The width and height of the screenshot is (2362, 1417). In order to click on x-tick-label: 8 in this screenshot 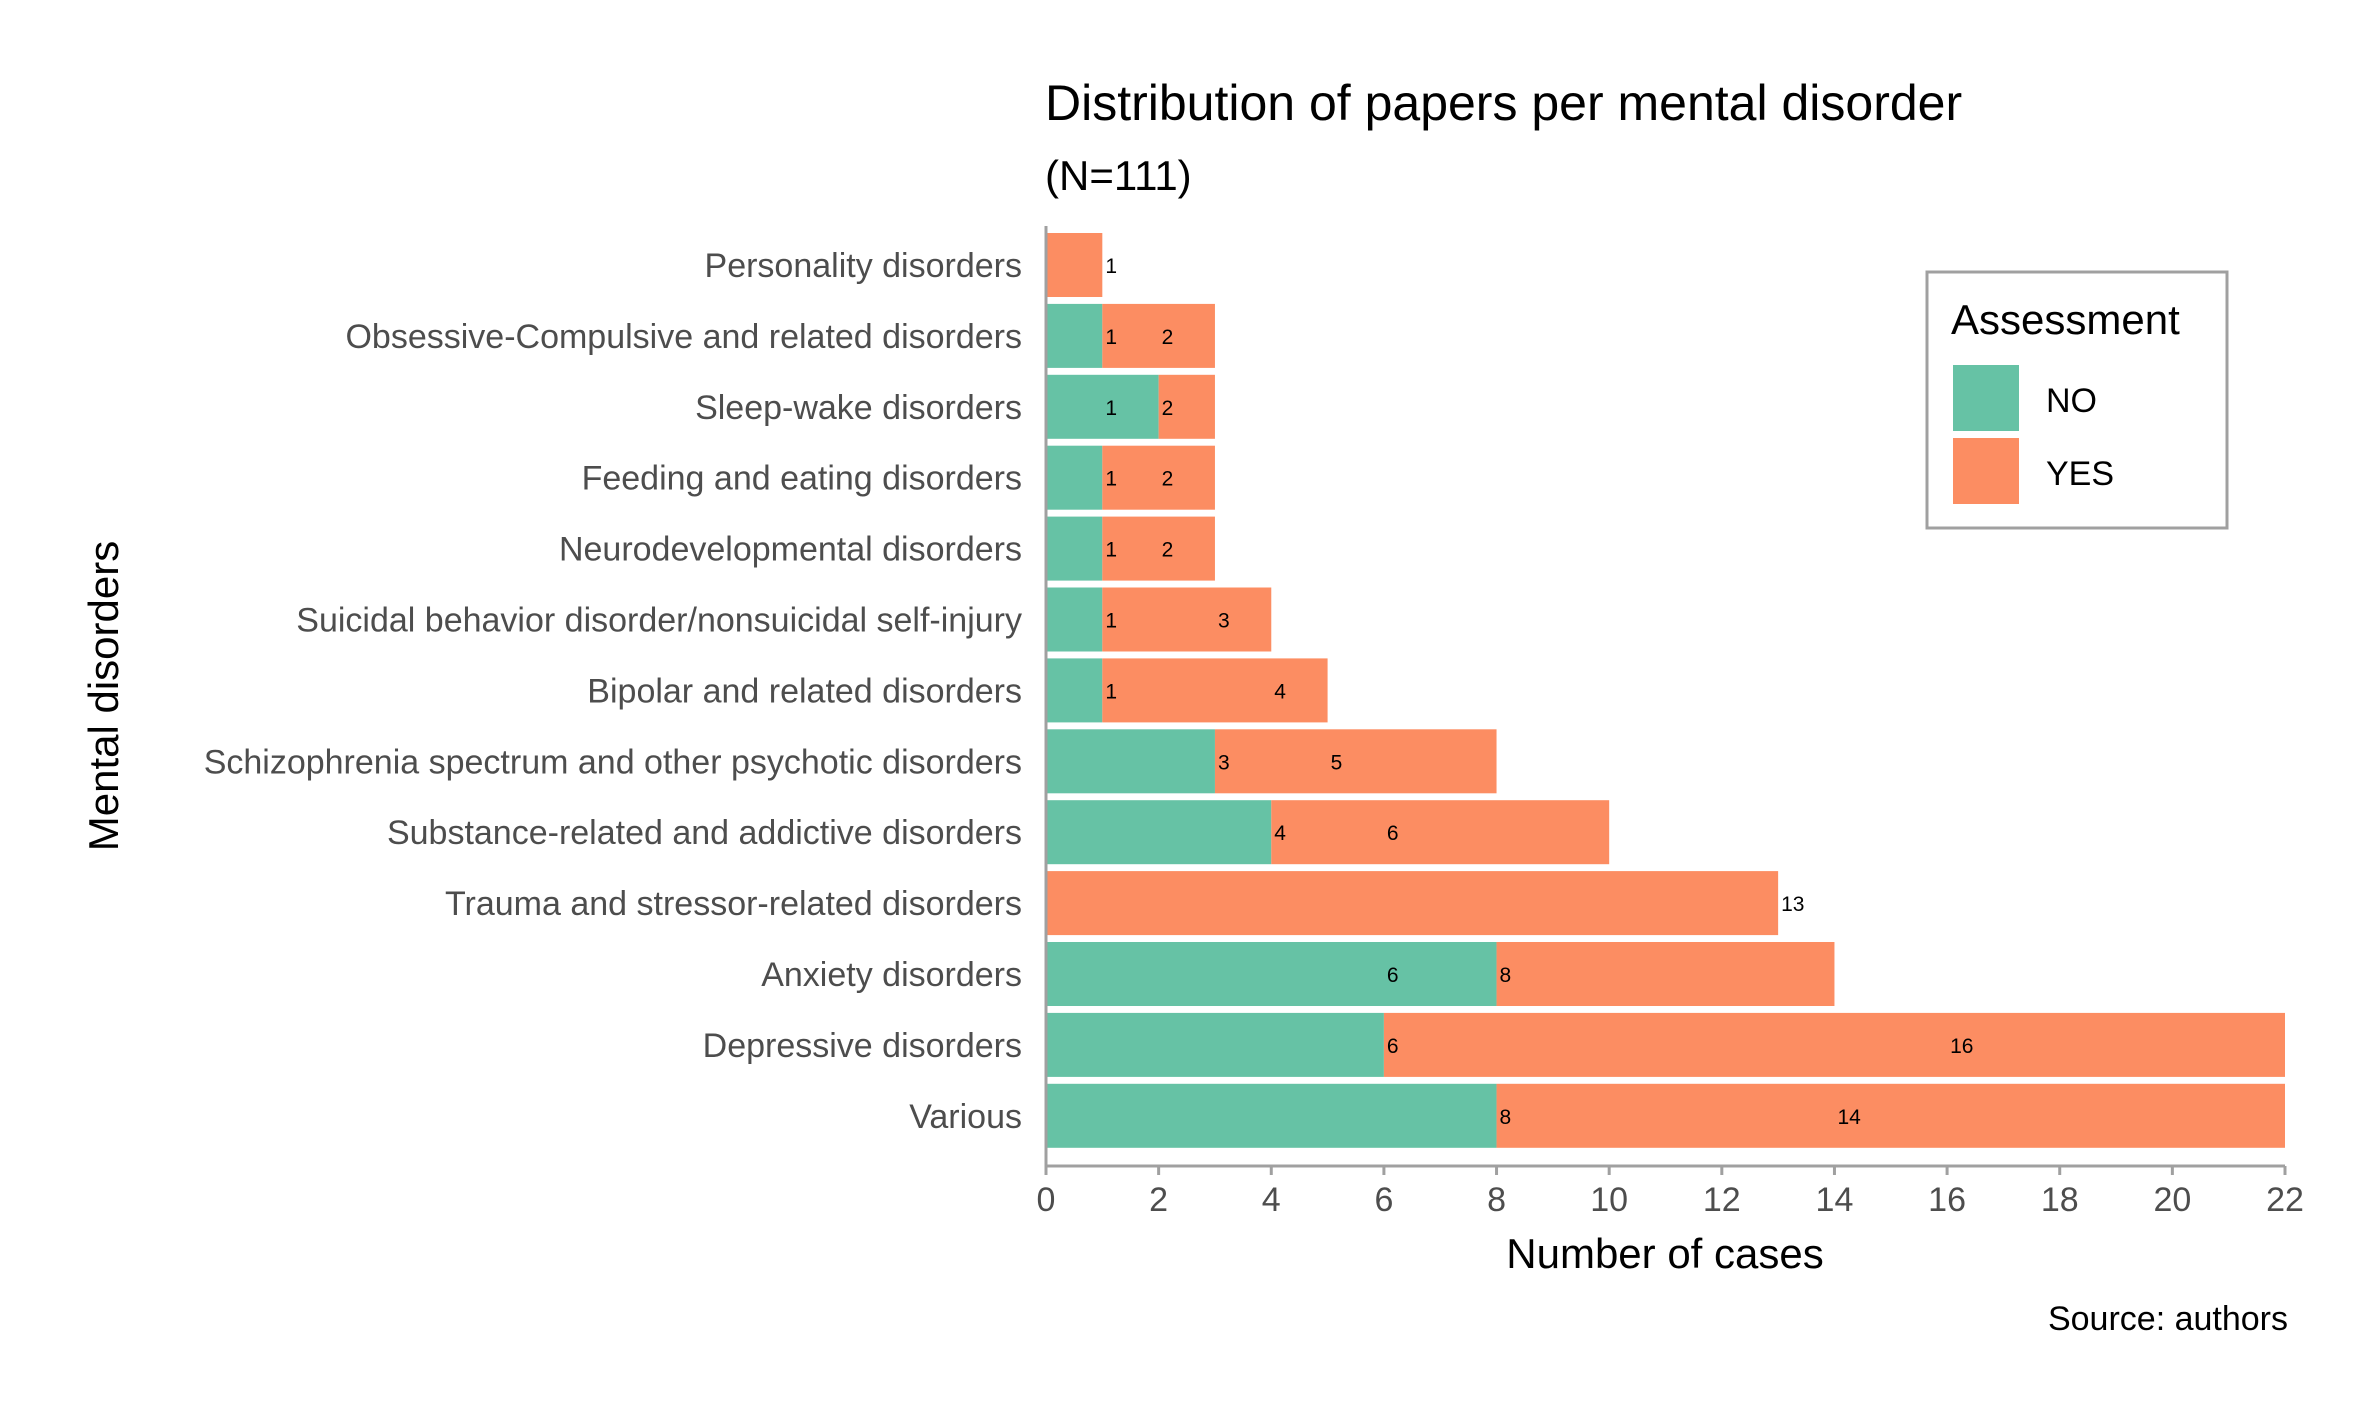, I will do `click(1496, 1200)`.